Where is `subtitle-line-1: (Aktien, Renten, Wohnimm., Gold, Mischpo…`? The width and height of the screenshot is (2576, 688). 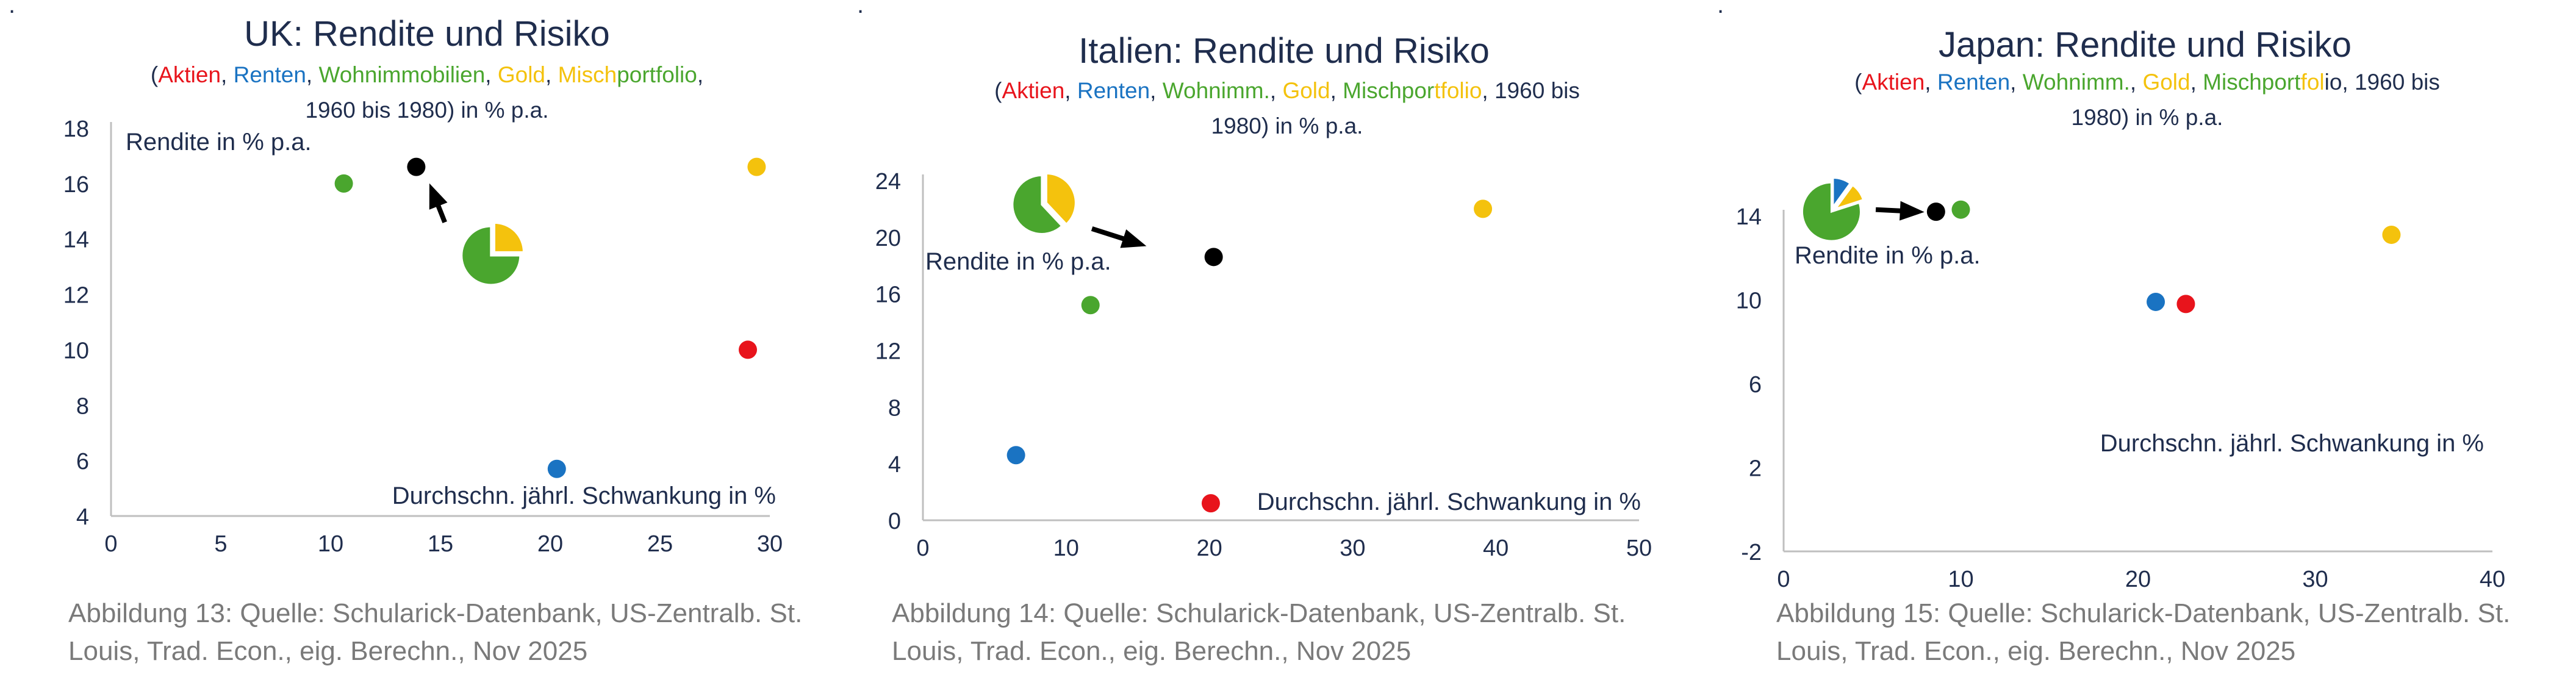 subtitle-line-1: (Aktien, Renten, Wohnimm., Gold, Mischpo… is located at coordinates (2147, 82).